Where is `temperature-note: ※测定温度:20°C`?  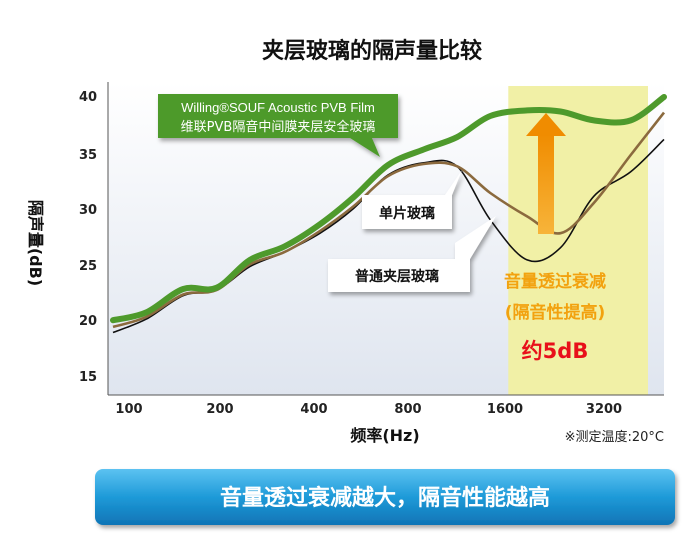
temperature-note: ※测定温度:20°C is located at coordinates (614, 437).